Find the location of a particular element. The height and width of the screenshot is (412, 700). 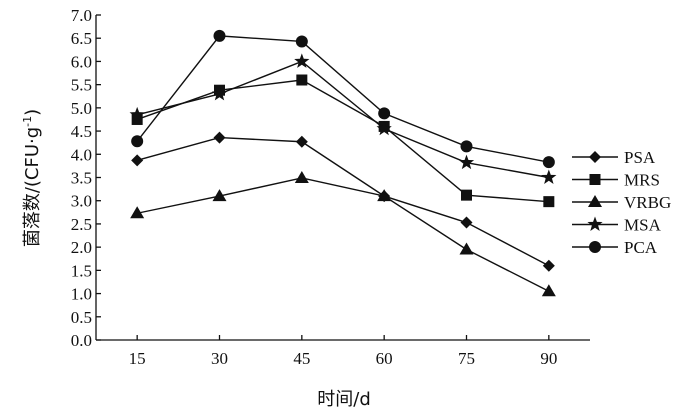

x-tick-label: 15 is located at coordinates (137, 358).